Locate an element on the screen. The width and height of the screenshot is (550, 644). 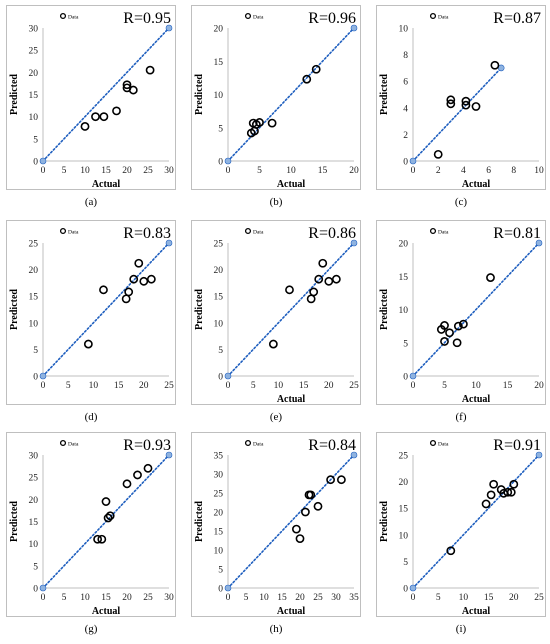
x-tick-label: 8 is located at coordinates (513, 171).